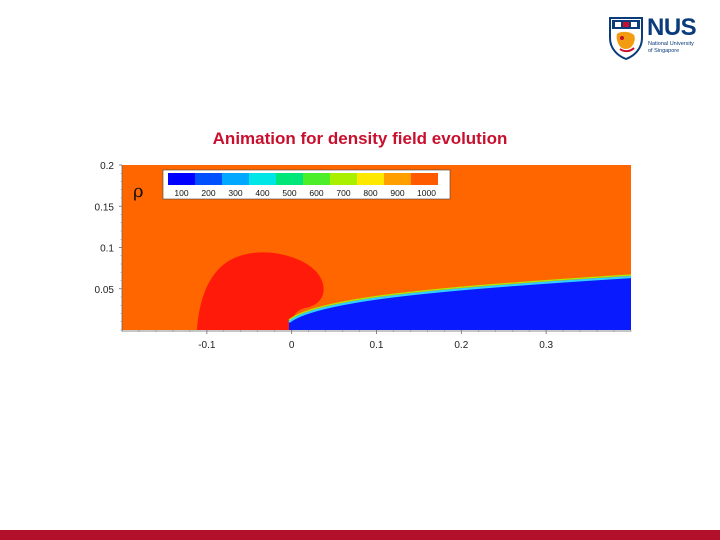 Image resolution: width=720 pixels, height=540 pixels. Describe the element at coordinates (546, 345) in the screenshot. I see `x-tick-label: 0.3` at that location.